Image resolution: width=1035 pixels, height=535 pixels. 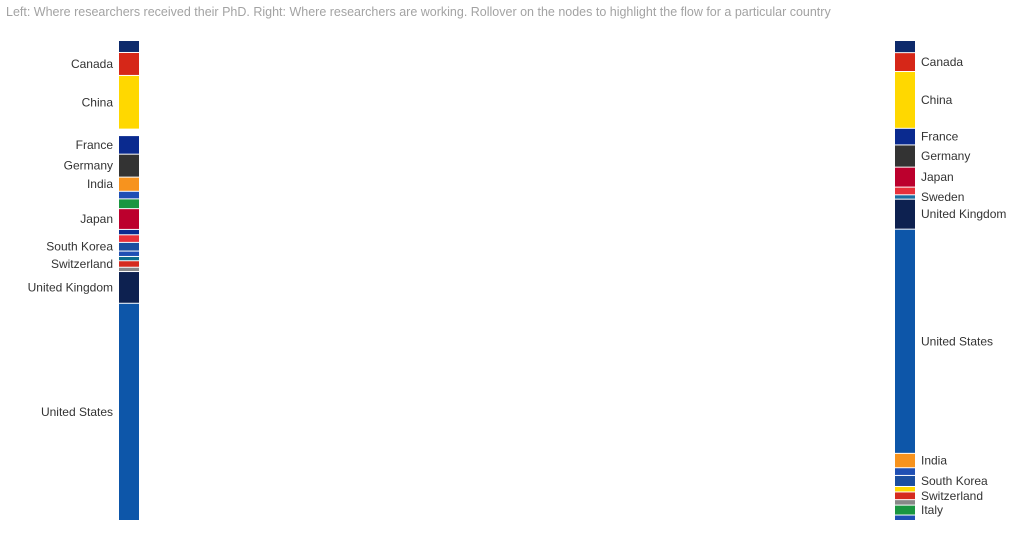 What do you see at coordinates (88, 166) in the screenshot?
I see `left-label-germany: Germany` at bounding box center [88, 166].